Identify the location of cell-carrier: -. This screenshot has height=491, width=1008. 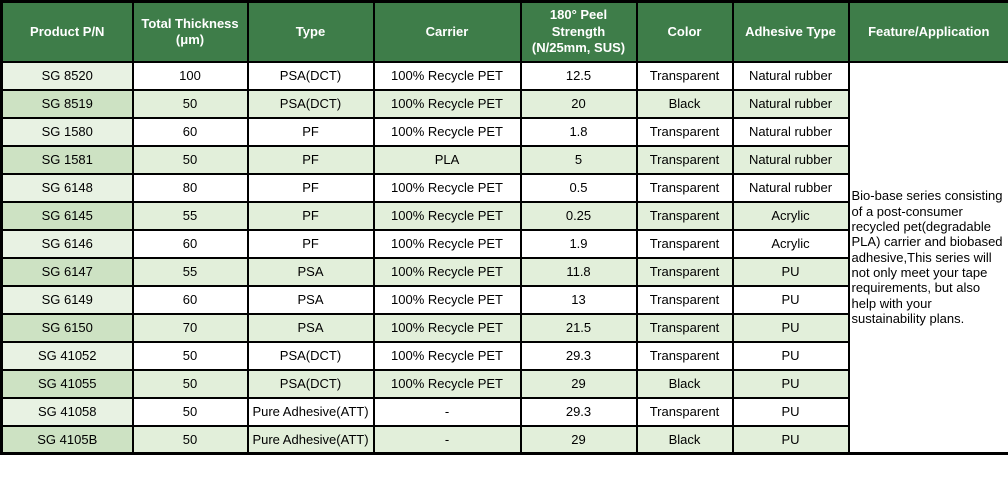
(447, 411).